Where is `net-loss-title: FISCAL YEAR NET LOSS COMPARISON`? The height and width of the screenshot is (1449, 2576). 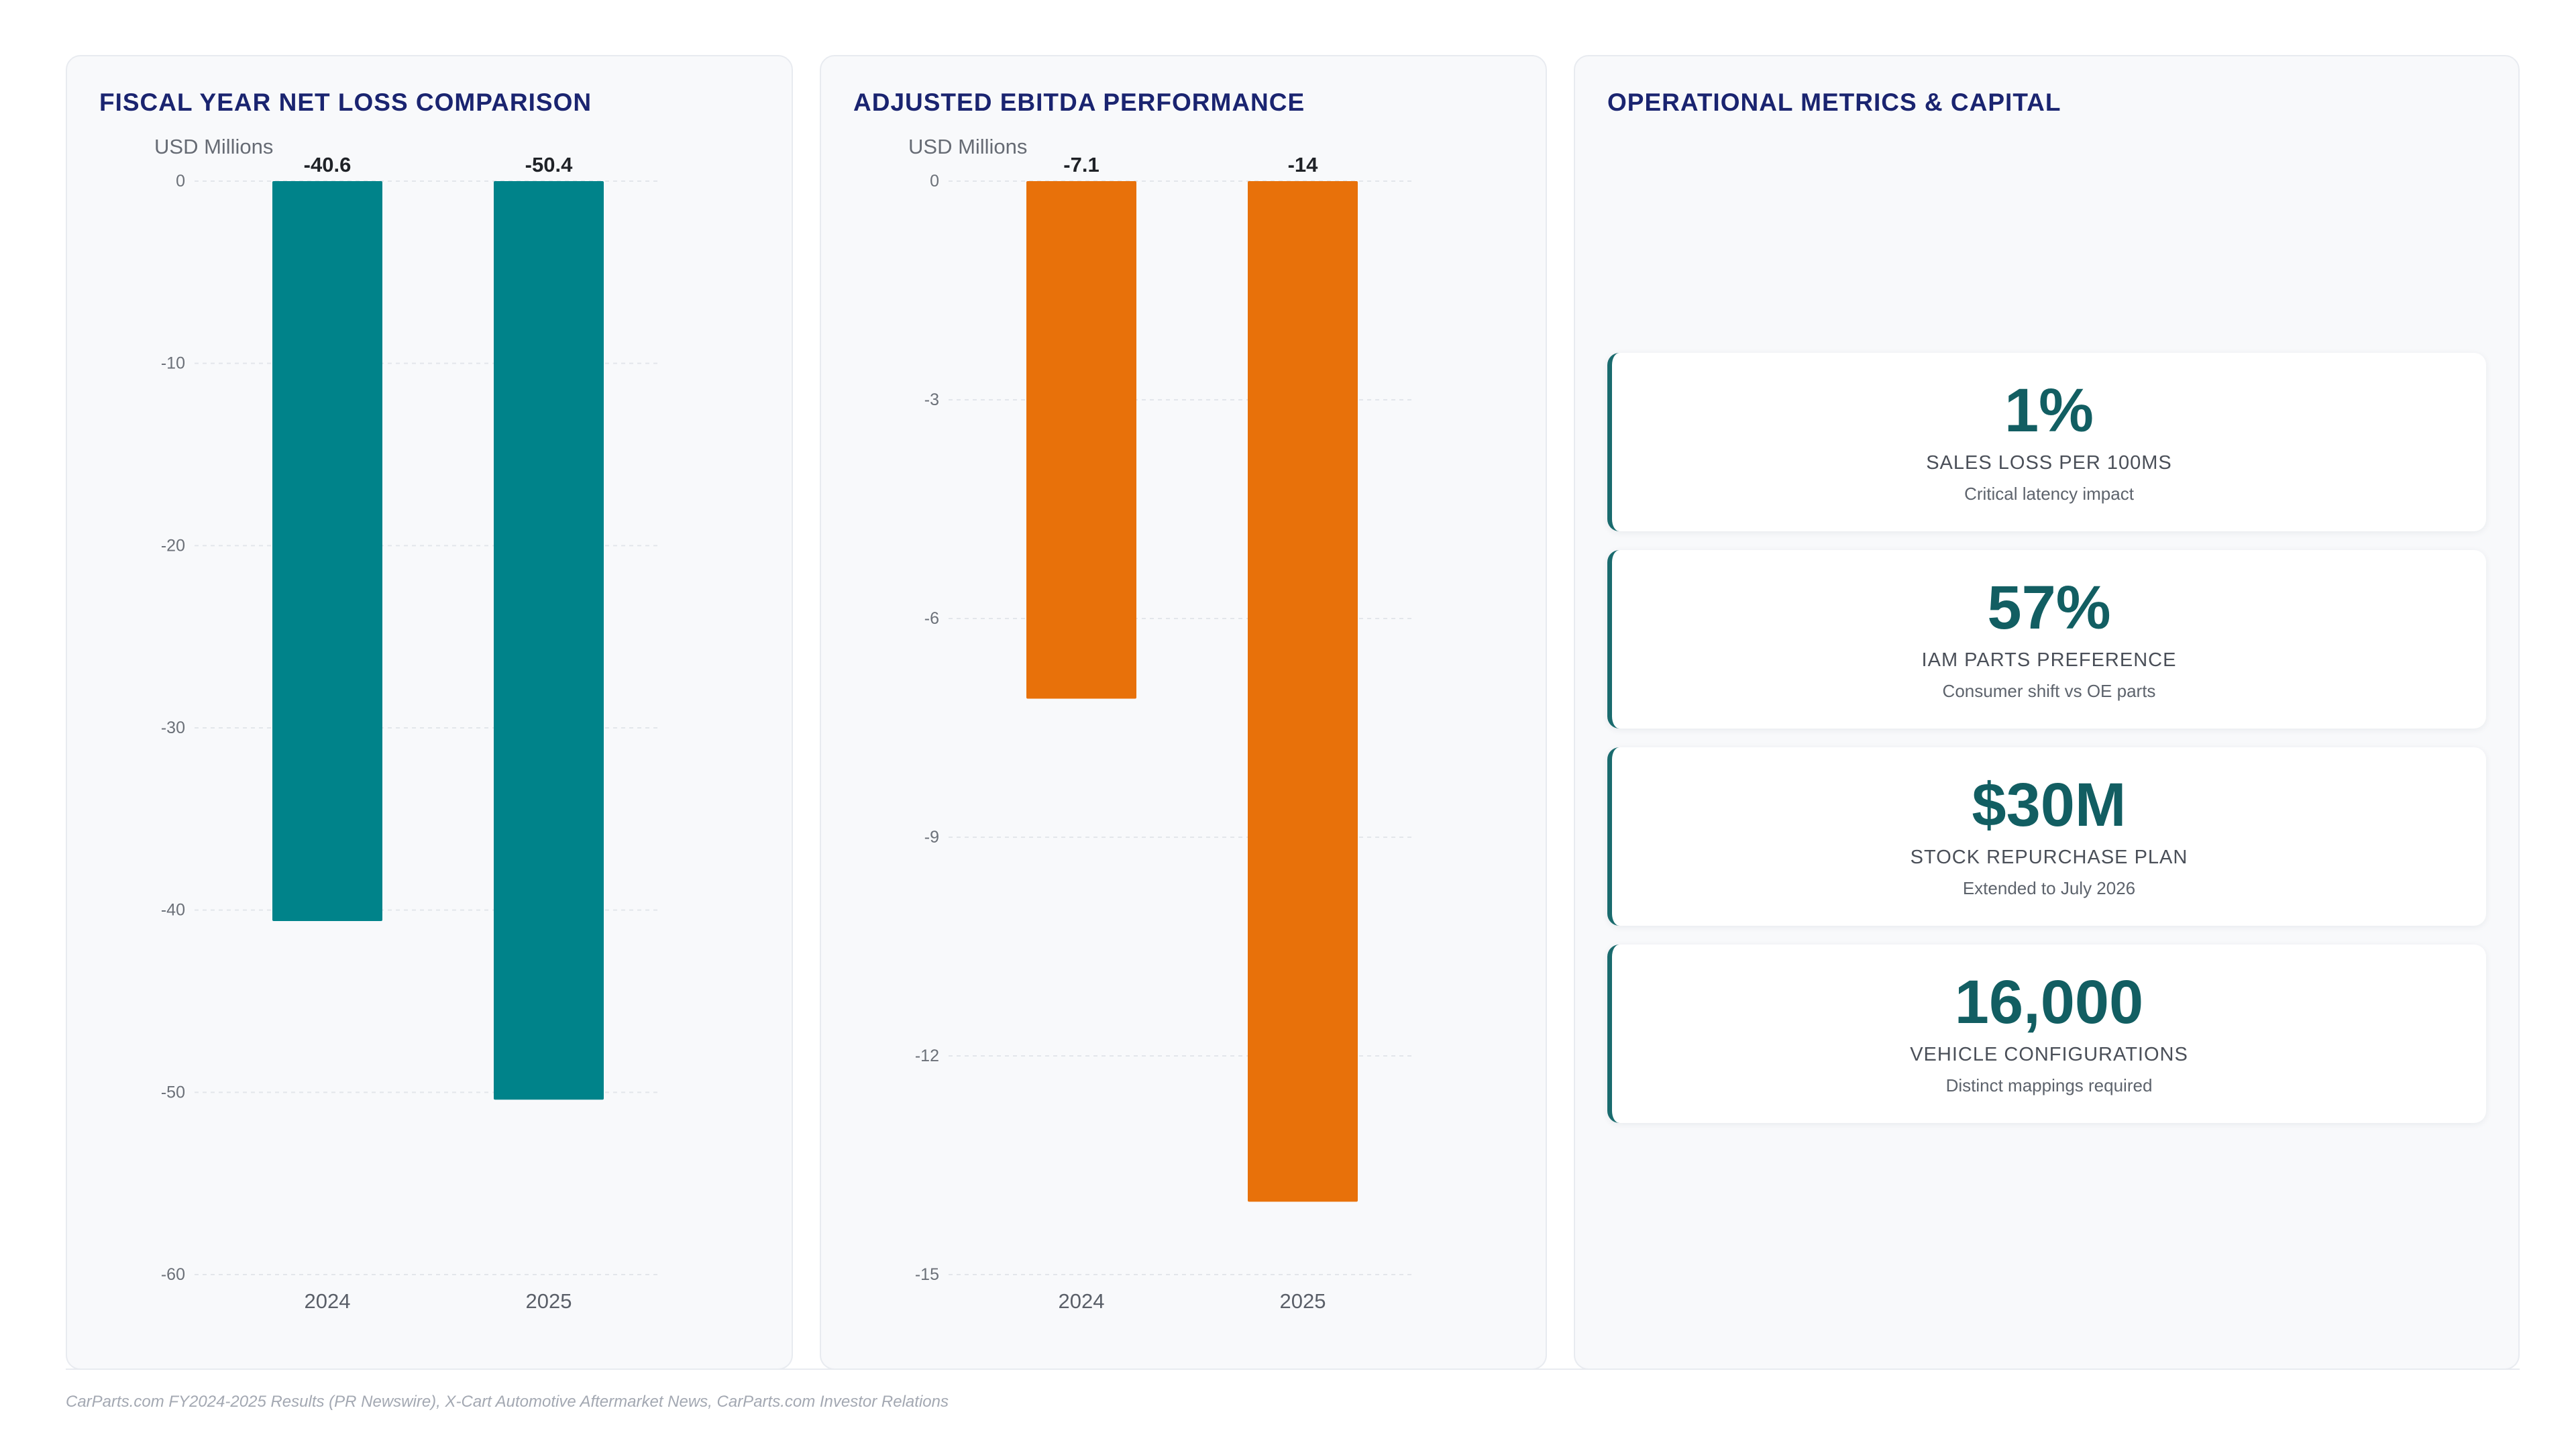 net-loss-title: FISCAL YEAR NET LOSS COMPARISON is located at coordinates (345, 102).